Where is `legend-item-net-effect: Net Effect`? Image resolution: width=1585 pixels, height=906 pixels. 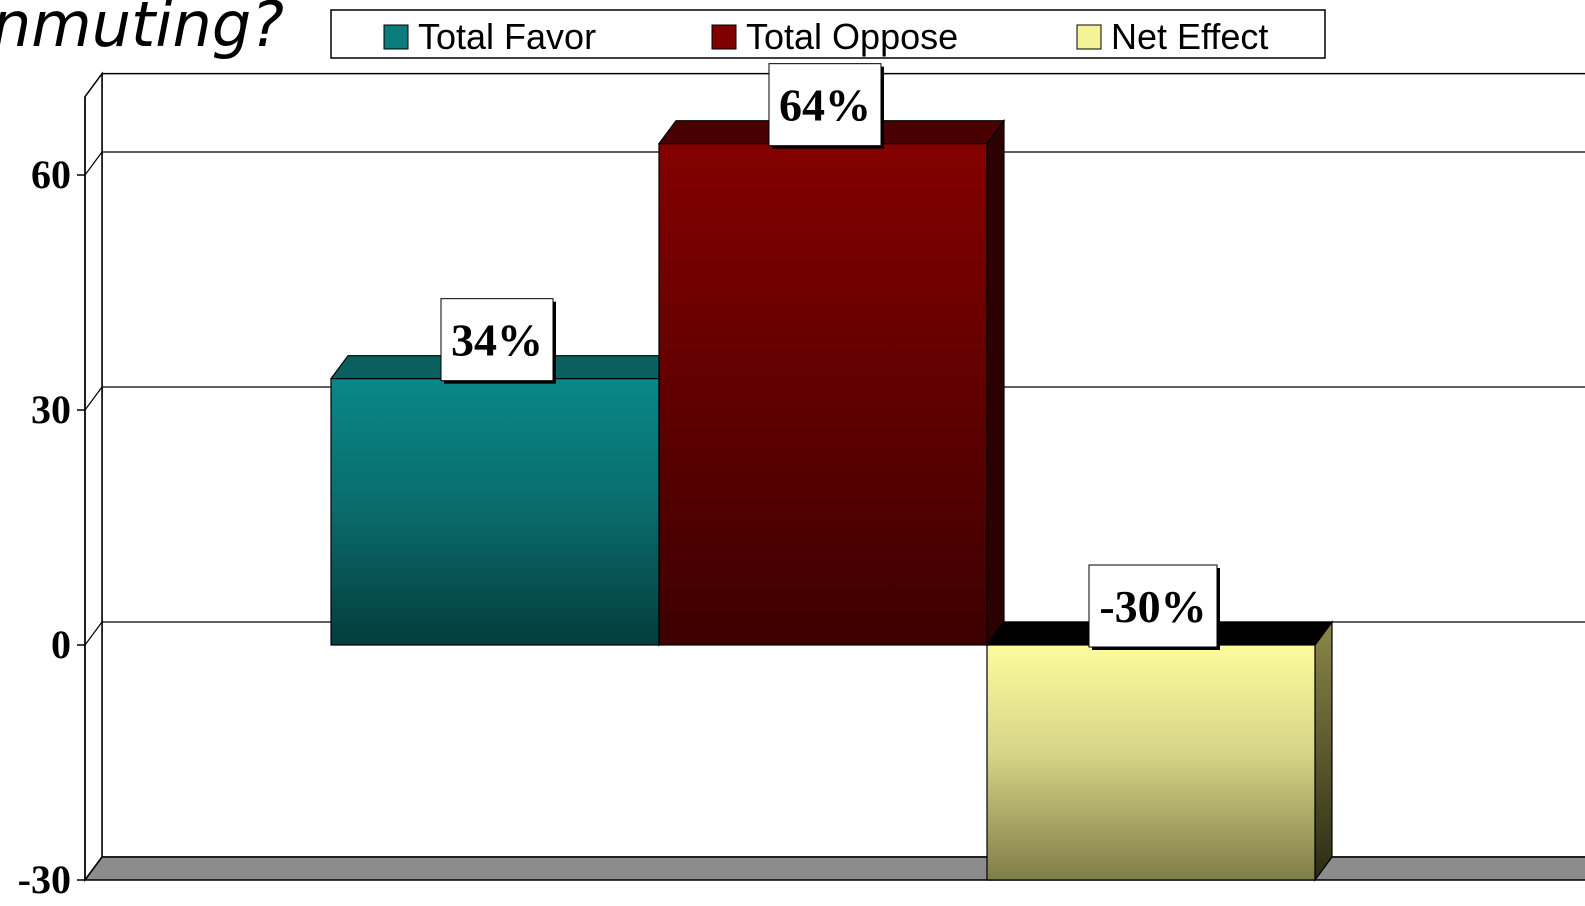
legend-item-net-effect: Net Effect is located at coordinates (1172, 36).